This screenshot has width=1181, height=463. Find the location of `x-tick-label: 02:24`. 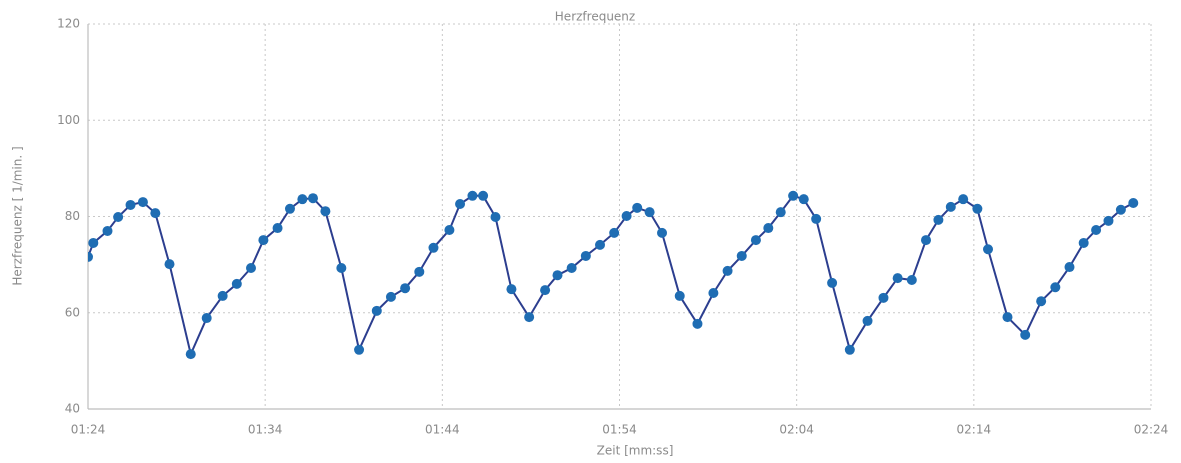

x-tick-label: 02:24 is located at coordinates (1151, 430).